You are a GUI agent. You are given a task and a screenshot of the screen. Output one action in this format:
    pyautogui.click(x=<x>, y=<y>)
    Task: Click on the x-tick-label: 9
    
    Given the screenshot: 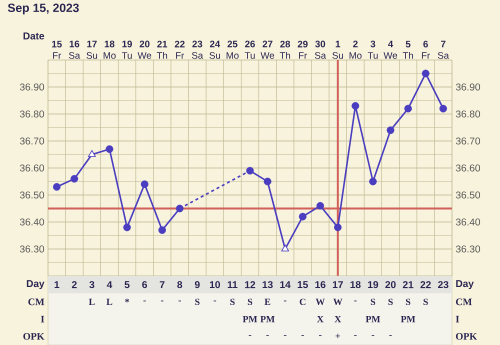 What is the action you would take?
    pyautogui.click(x=197, y=284)
    